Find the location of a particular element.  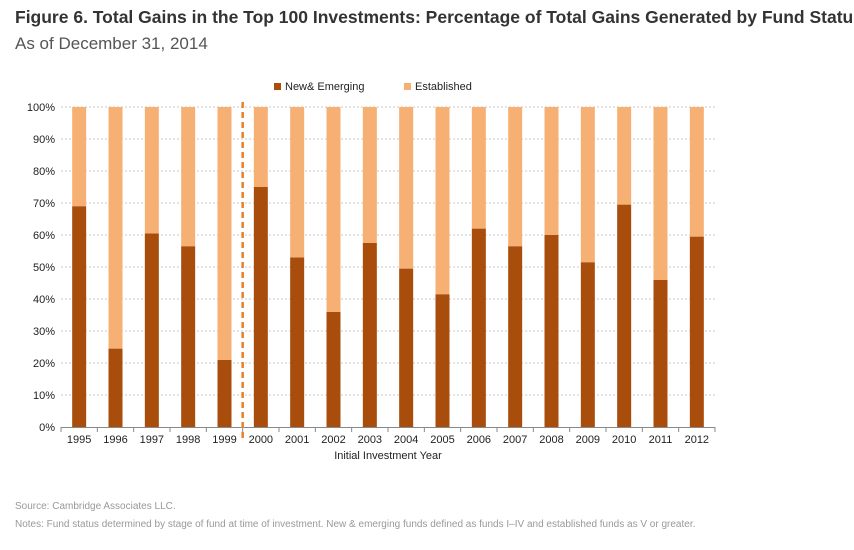

x-tick-label: 2004 is located at coordinates (406, 440).